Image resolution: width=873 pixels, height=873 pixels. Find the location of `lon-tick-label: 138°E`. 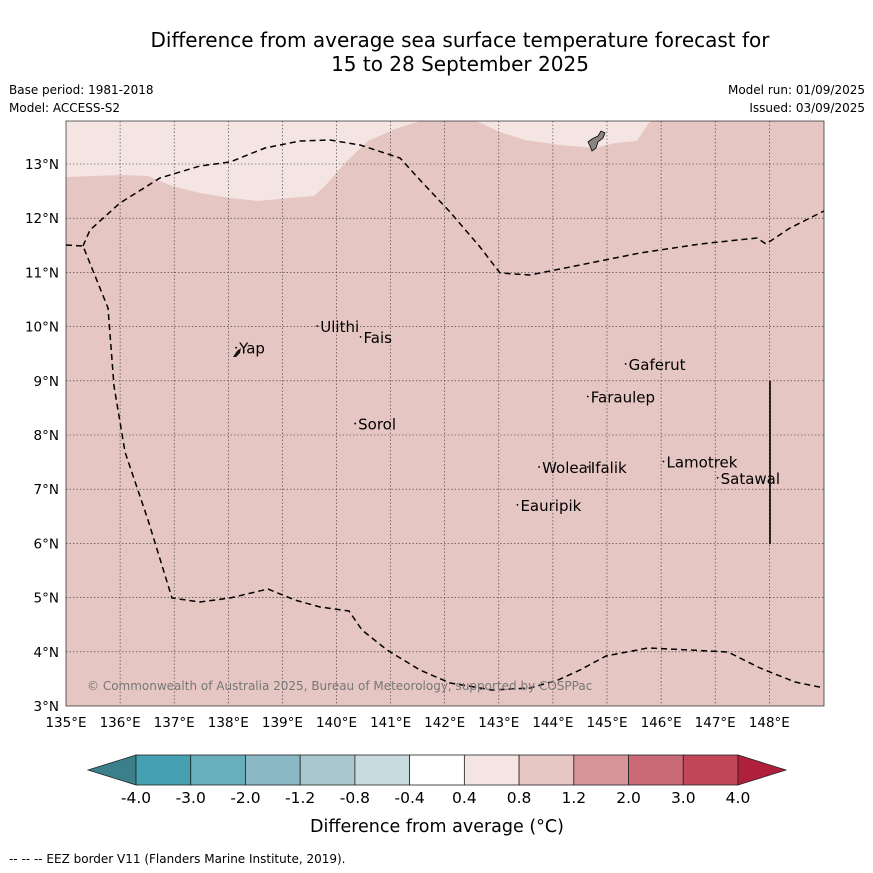

lon-tick-label: 138°E is located at coordinates (228, 723).